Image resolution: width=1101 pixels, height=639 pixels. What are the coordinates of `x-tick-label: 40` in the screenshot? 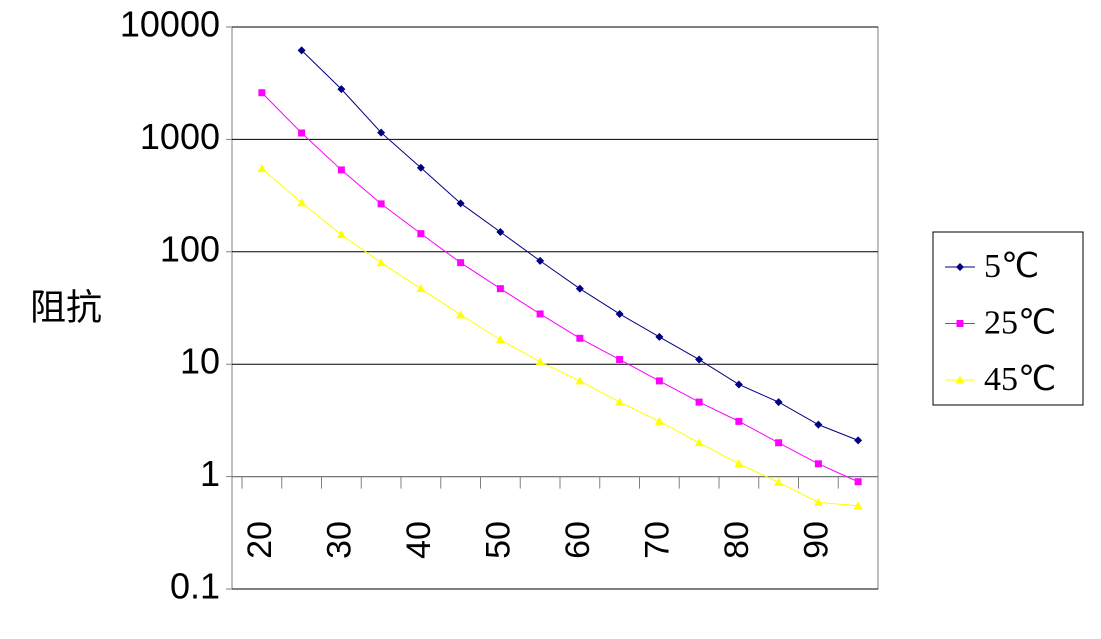 It's located at (419, 540).